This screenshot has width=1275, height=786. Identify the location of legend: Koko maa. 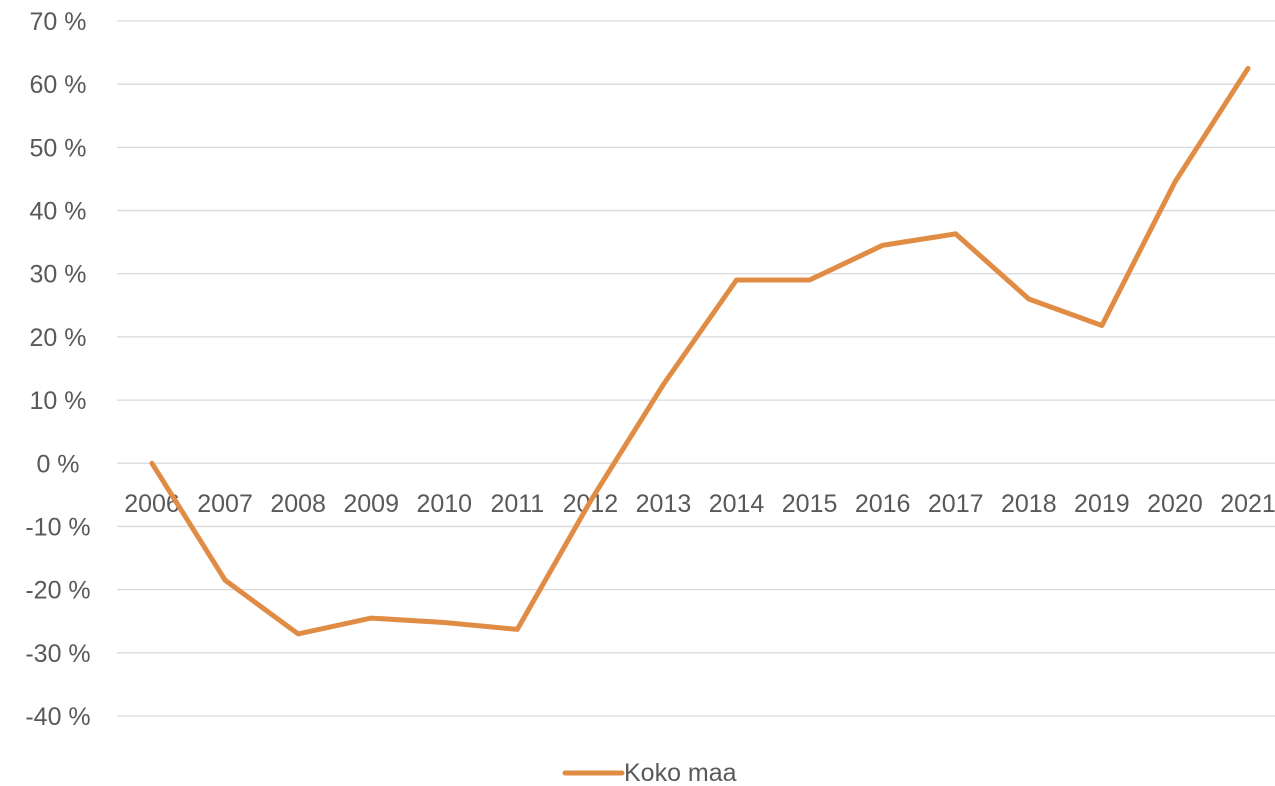
(649, 772).